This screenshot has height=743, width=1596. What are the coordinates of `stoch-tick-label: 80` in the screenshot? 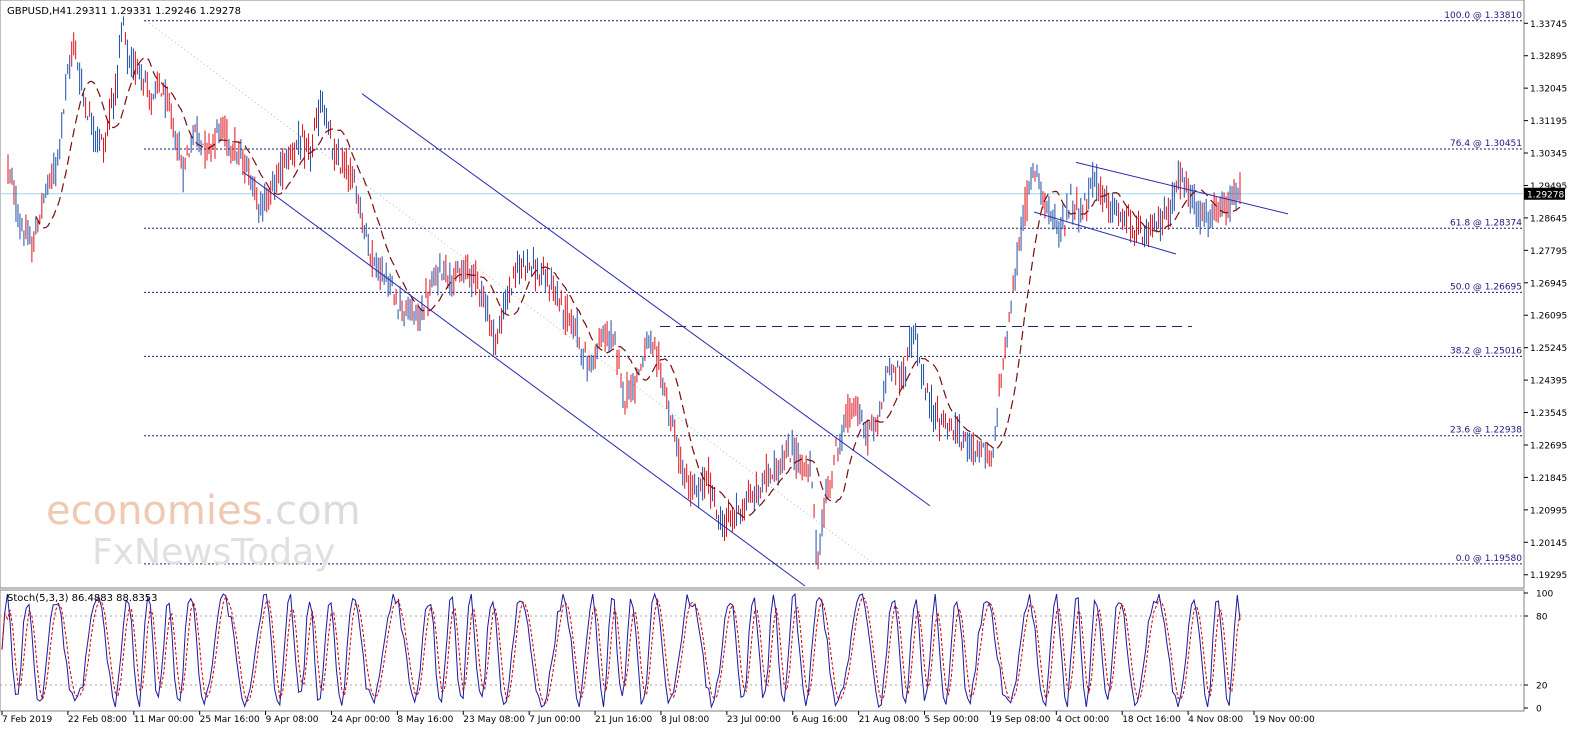 It's located at (1542, 618).